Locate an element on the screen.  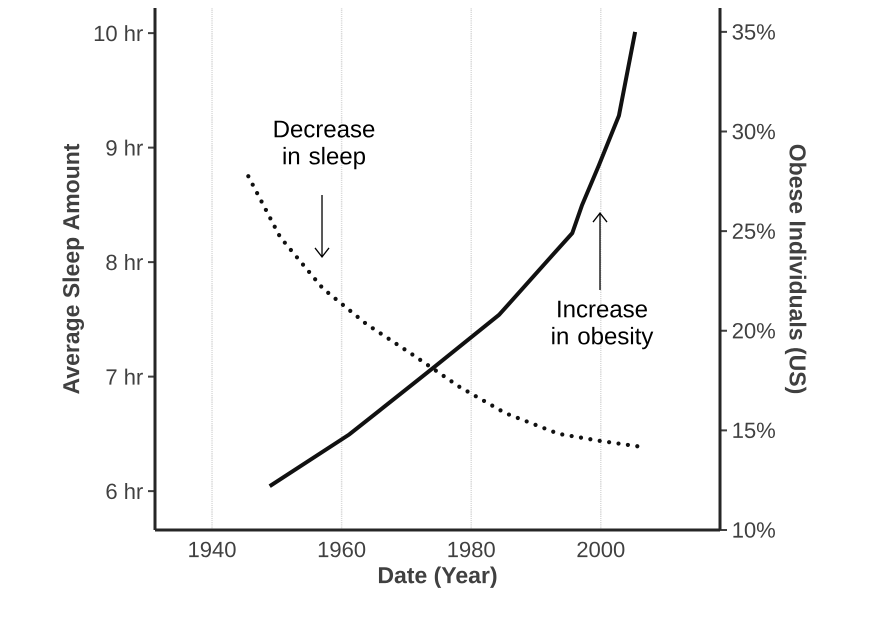
y2-tick-label: 25% is located at coordinates (753, 231).